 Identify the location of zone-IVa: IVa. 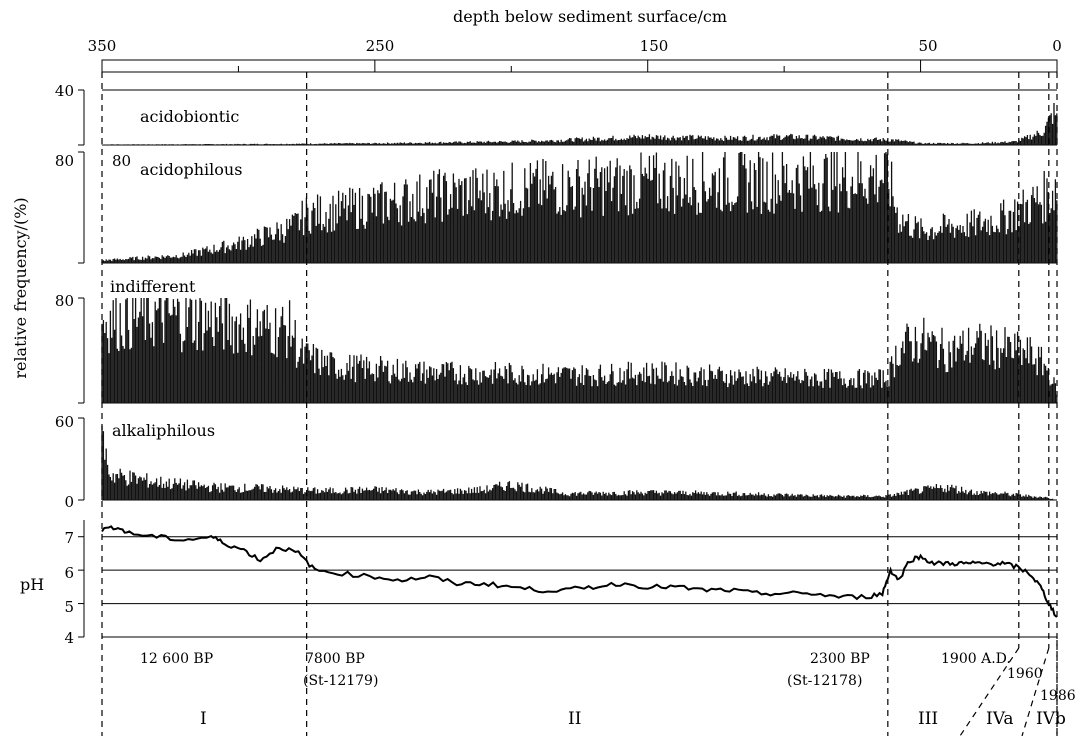
(1000, 719).